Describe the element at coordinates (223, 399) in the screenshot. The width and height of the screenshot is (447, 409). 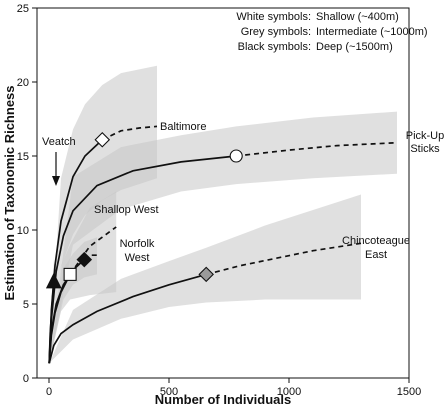
I see `x-axis-label: Number of Individuals` at that location.